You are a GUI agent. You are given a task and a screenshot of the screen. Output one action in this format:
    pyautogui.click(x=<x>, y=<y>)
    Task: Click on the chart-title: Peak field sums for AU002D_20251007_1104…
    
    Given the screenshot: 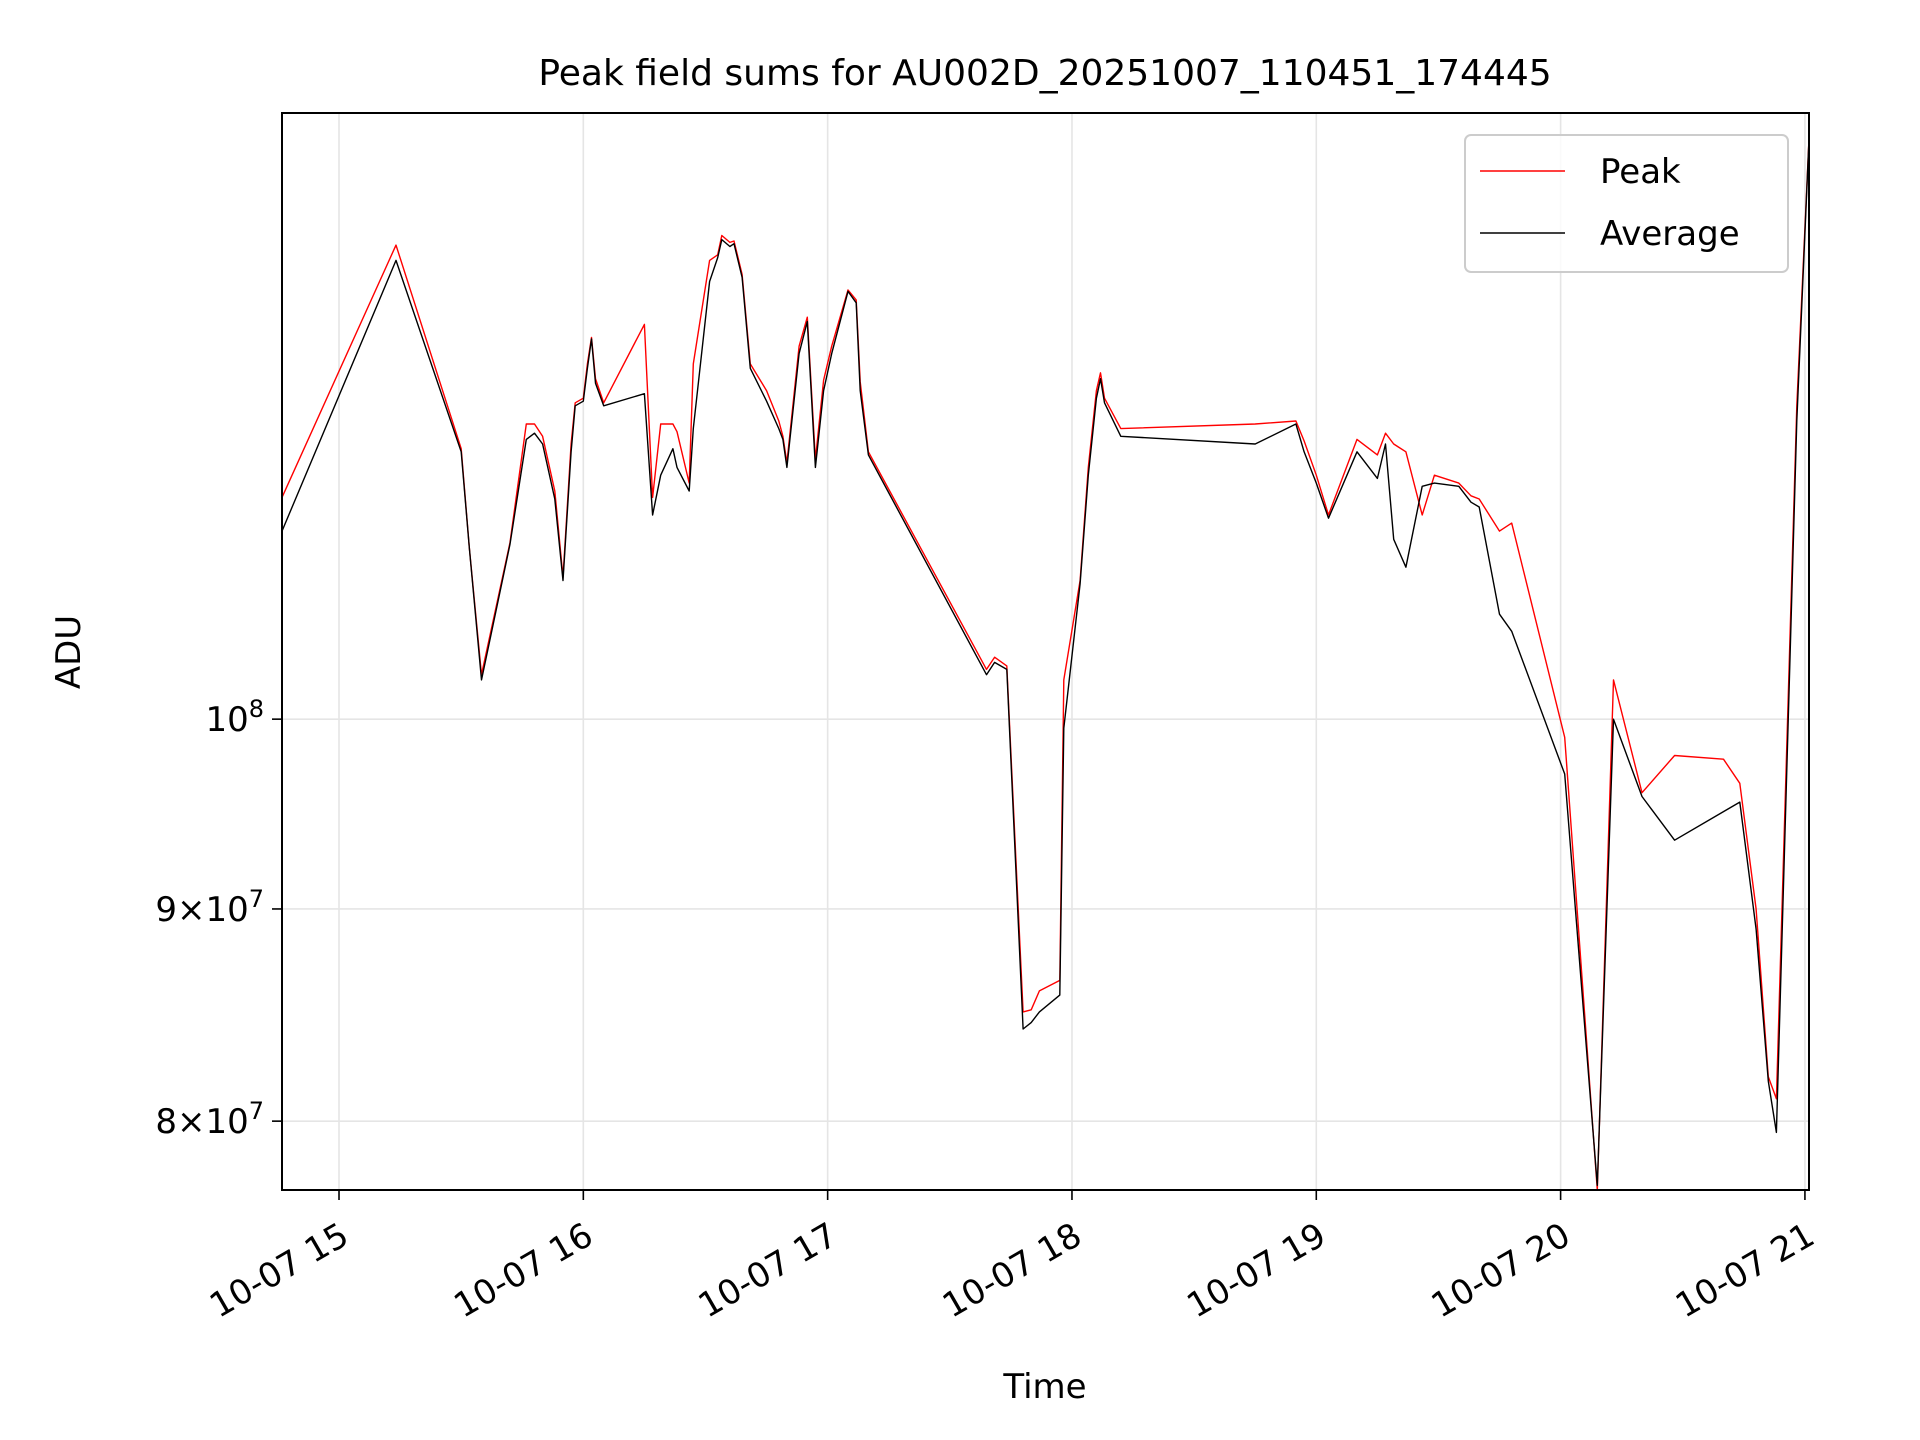 What is the action you would take?
    pyautogui.click(x=1044, y=73)
    